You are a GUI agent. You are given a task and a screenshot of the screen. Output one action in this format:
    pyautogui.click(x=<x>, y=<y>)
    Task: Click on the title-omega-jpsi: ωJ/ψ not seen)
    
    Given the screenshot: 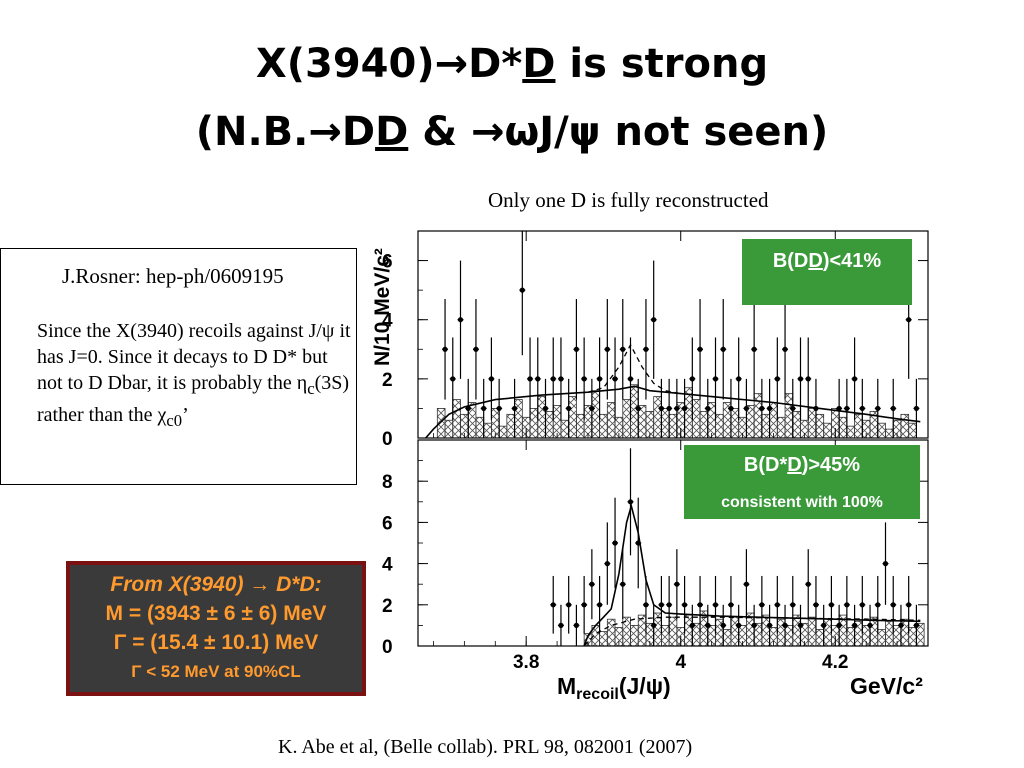 What is the action you would take?
    pyautogui.click(x=666, y=132)
    